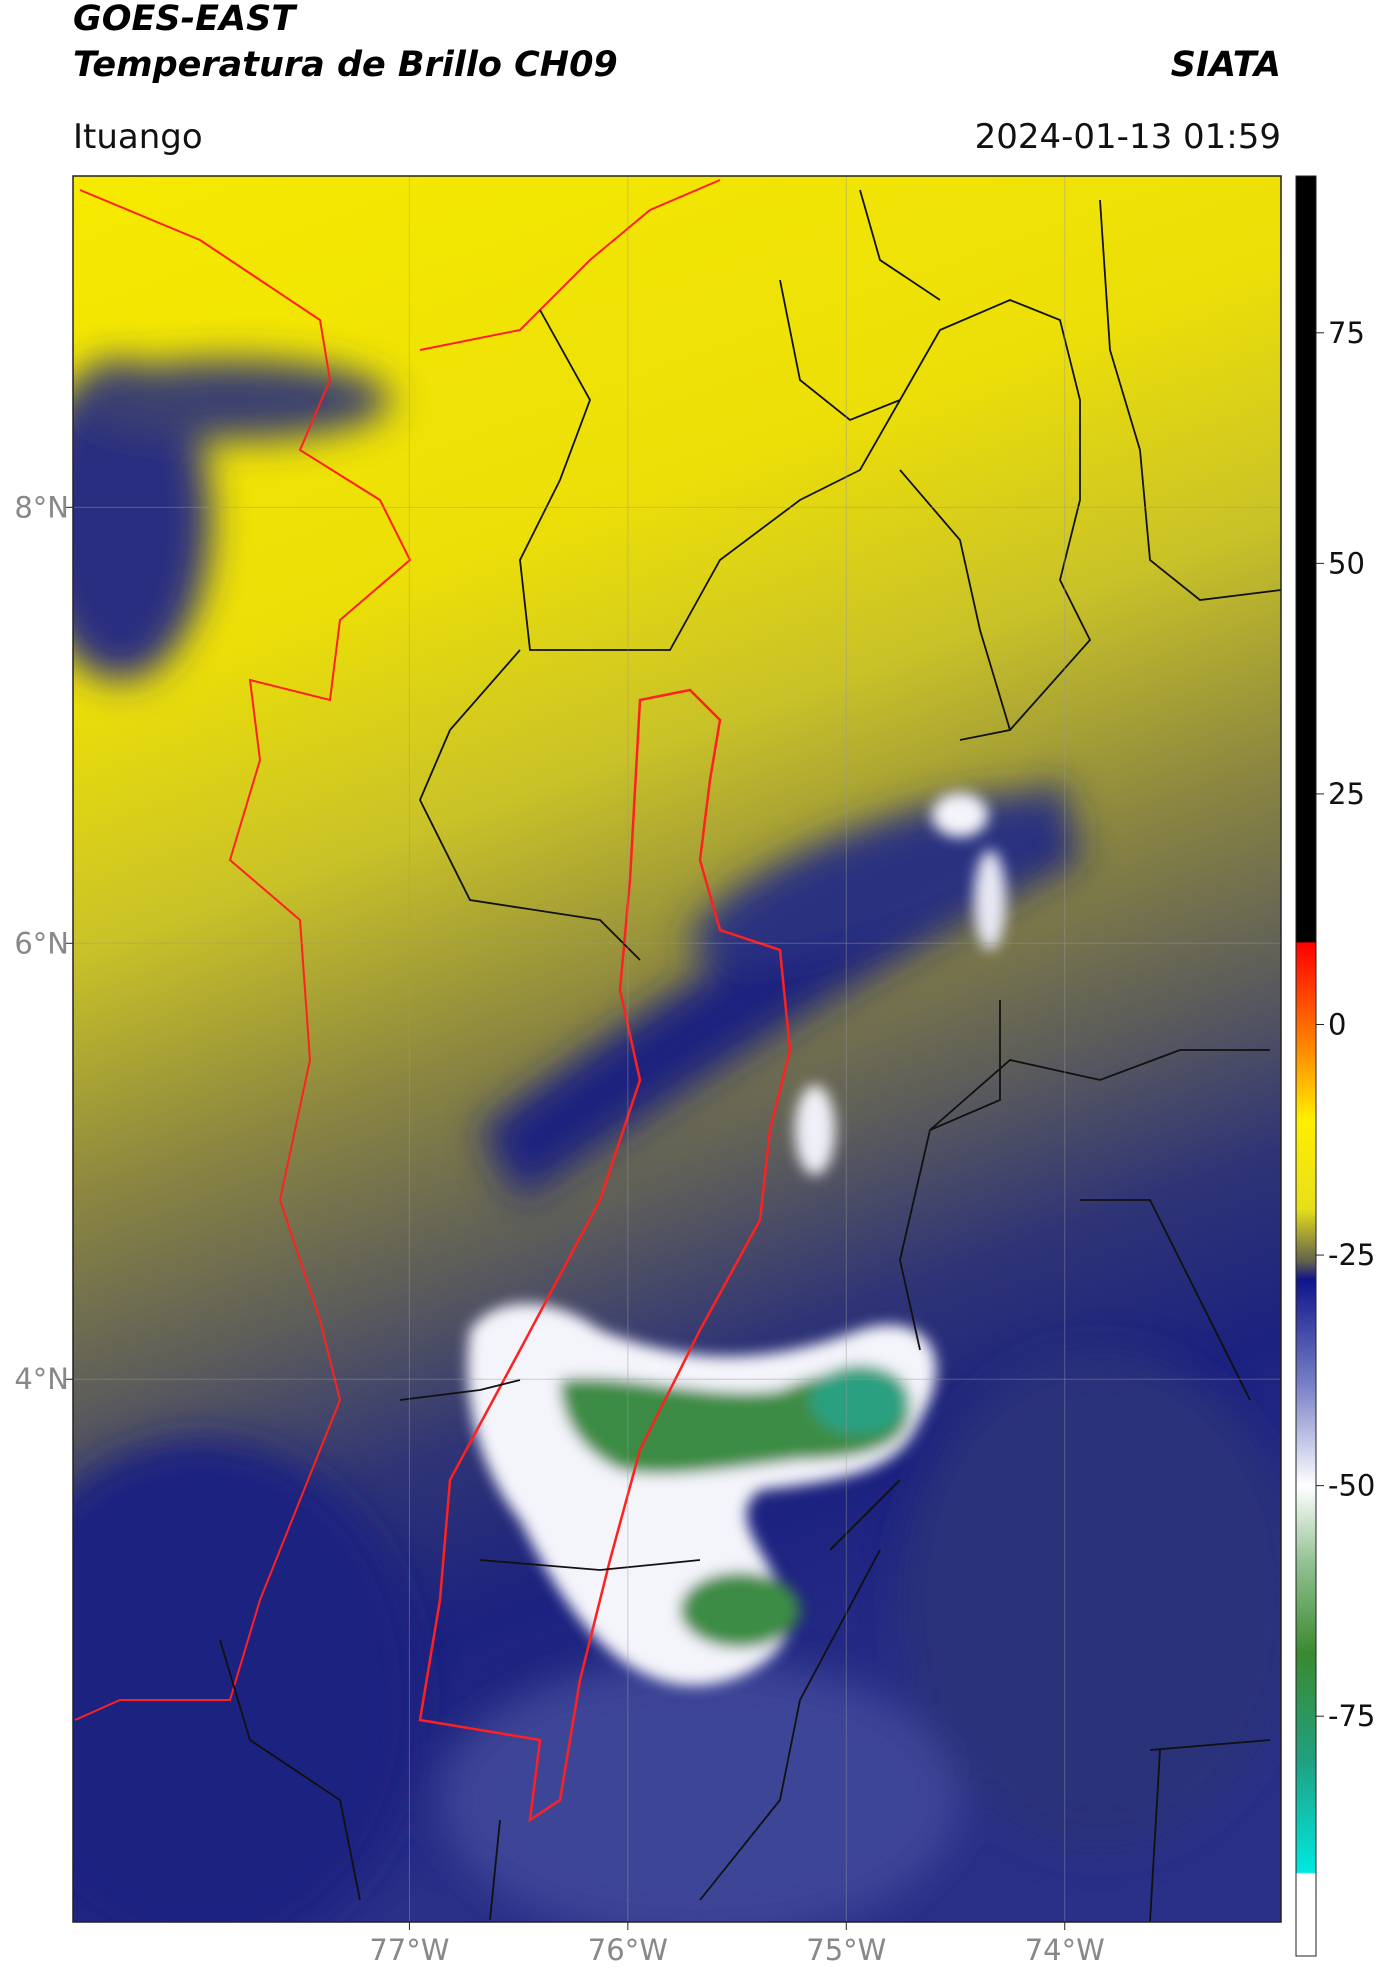 This screenshot has height=1981, width=1384. Describe the element at coordinates (1226, 65) in the screenshot. I see `institution: SIATA` at that location.